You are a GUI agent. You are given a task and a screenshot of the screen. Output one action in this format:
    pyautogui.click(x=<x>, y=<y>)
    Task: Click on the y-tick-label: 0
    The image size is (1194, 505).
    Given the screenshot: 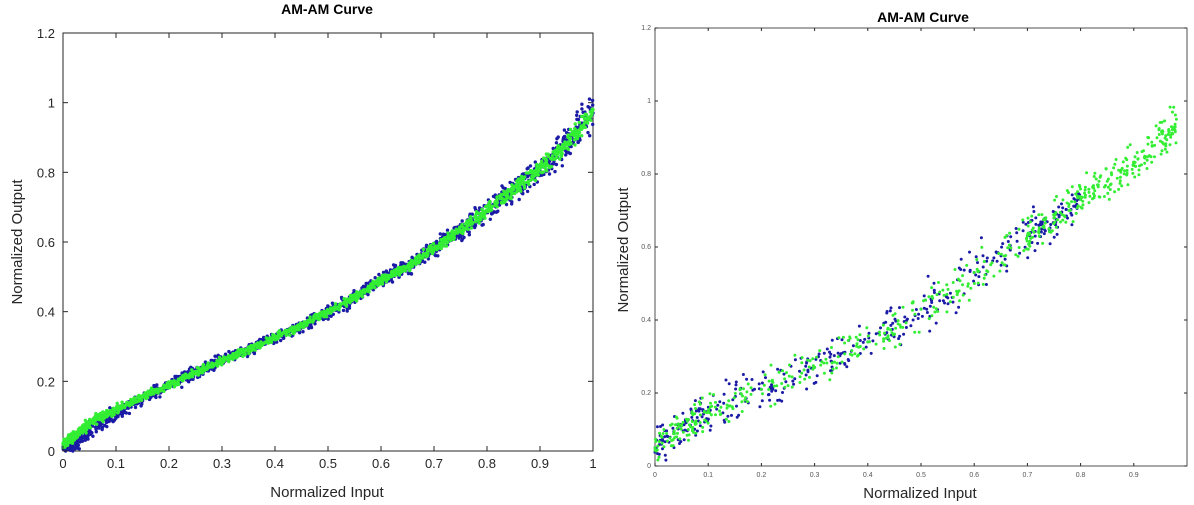 What is the action you would take?
    pyautogui.click(x=649, y=466)
    